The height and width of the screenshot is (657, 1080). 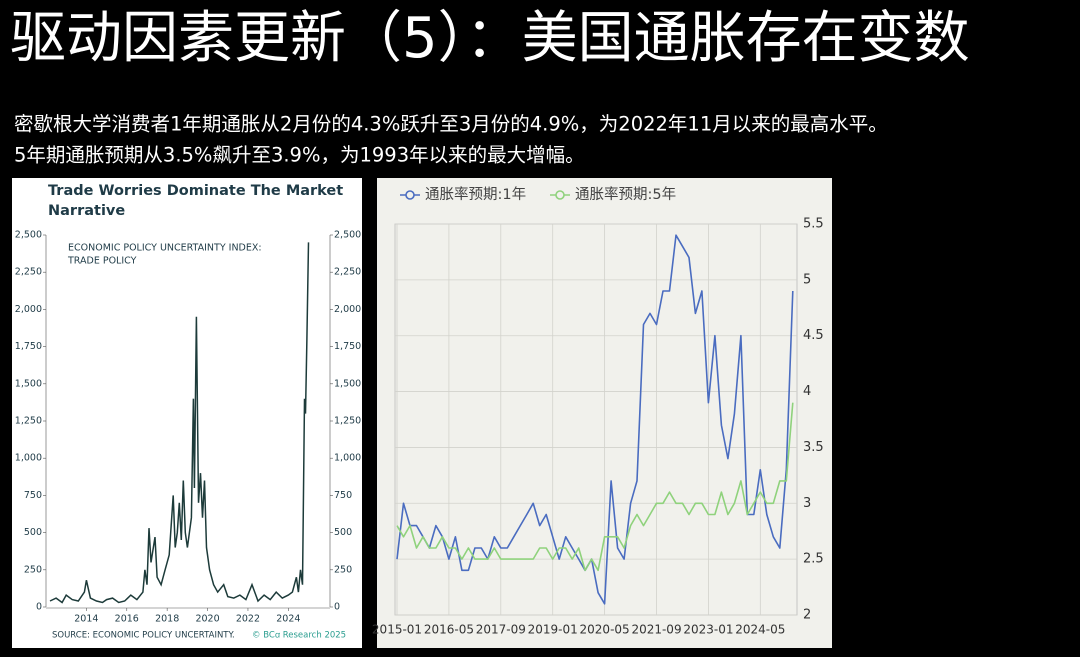 I want to click on y2-tick-label: 1,000, so click(x=347, y=458).